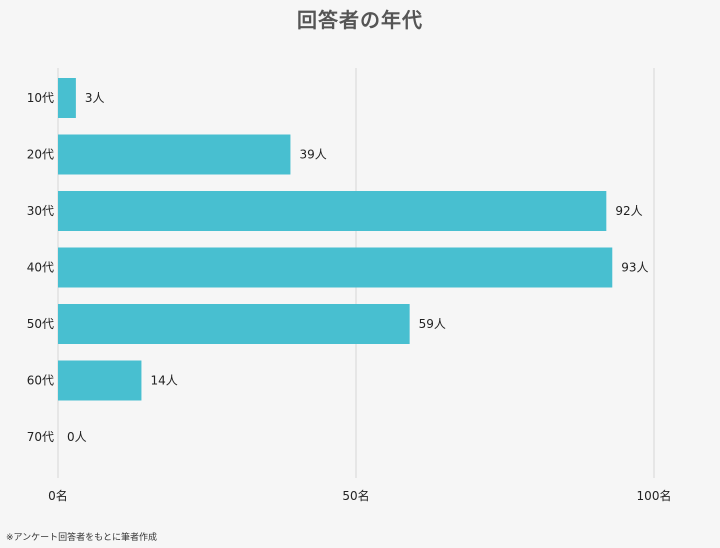  Describe the element at coordinates (628, 211) in the screenshot. I see `data-label: 92人` at that location.